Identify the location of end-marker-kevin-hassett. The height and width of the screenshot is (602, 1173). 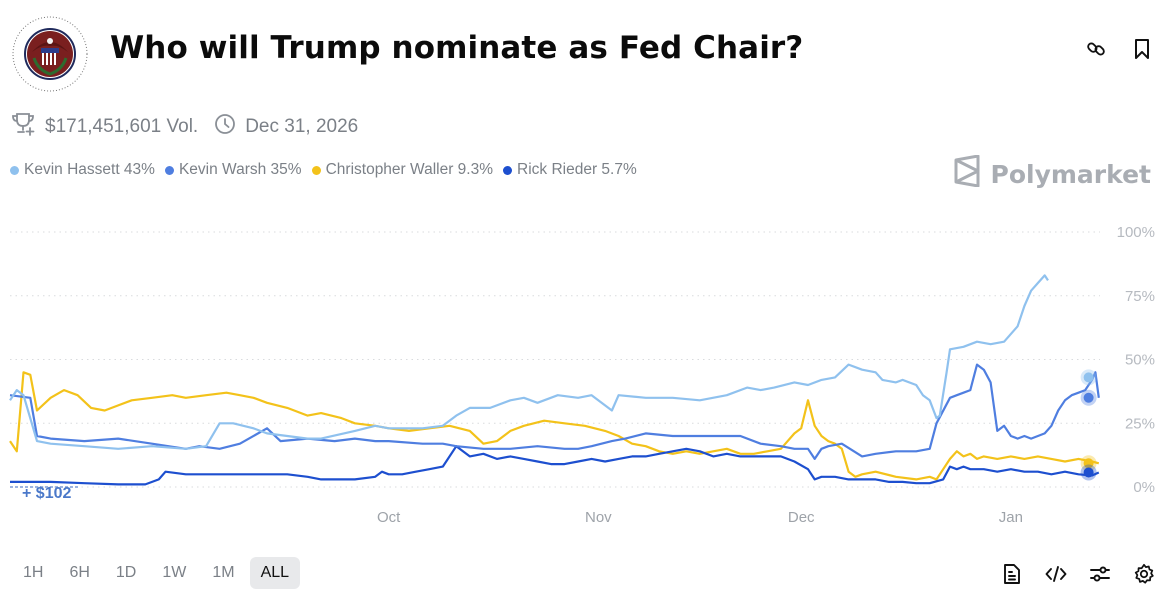
(1088, 377).